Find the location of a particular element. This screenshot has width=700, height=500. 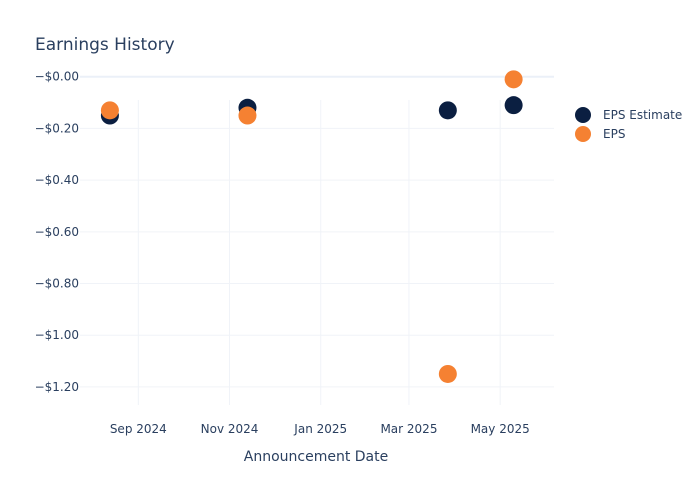

y-tick-label: −$0.00 is located at coordinates (57, 77).